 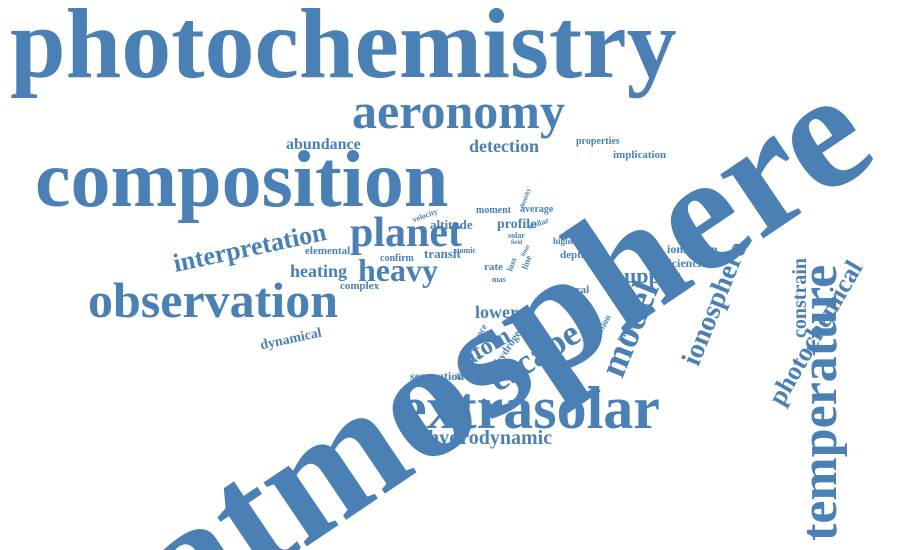 What do you see at coordinates (397, 258) in the screenshot?
I see `word-confirm: confirm` at bounding box center [397, 258].